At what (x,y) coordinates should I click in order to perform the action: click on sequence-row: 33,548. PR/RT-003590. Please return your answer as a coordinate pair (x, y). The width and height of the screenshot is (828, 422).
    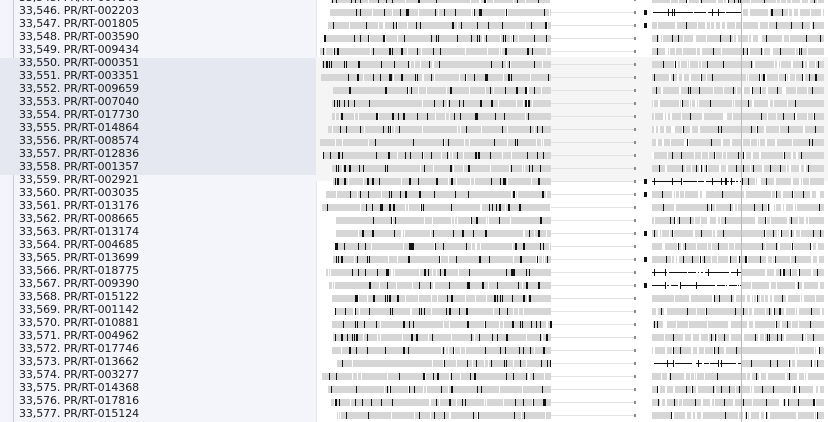
    Looking at the image, I should click on (158, 37).